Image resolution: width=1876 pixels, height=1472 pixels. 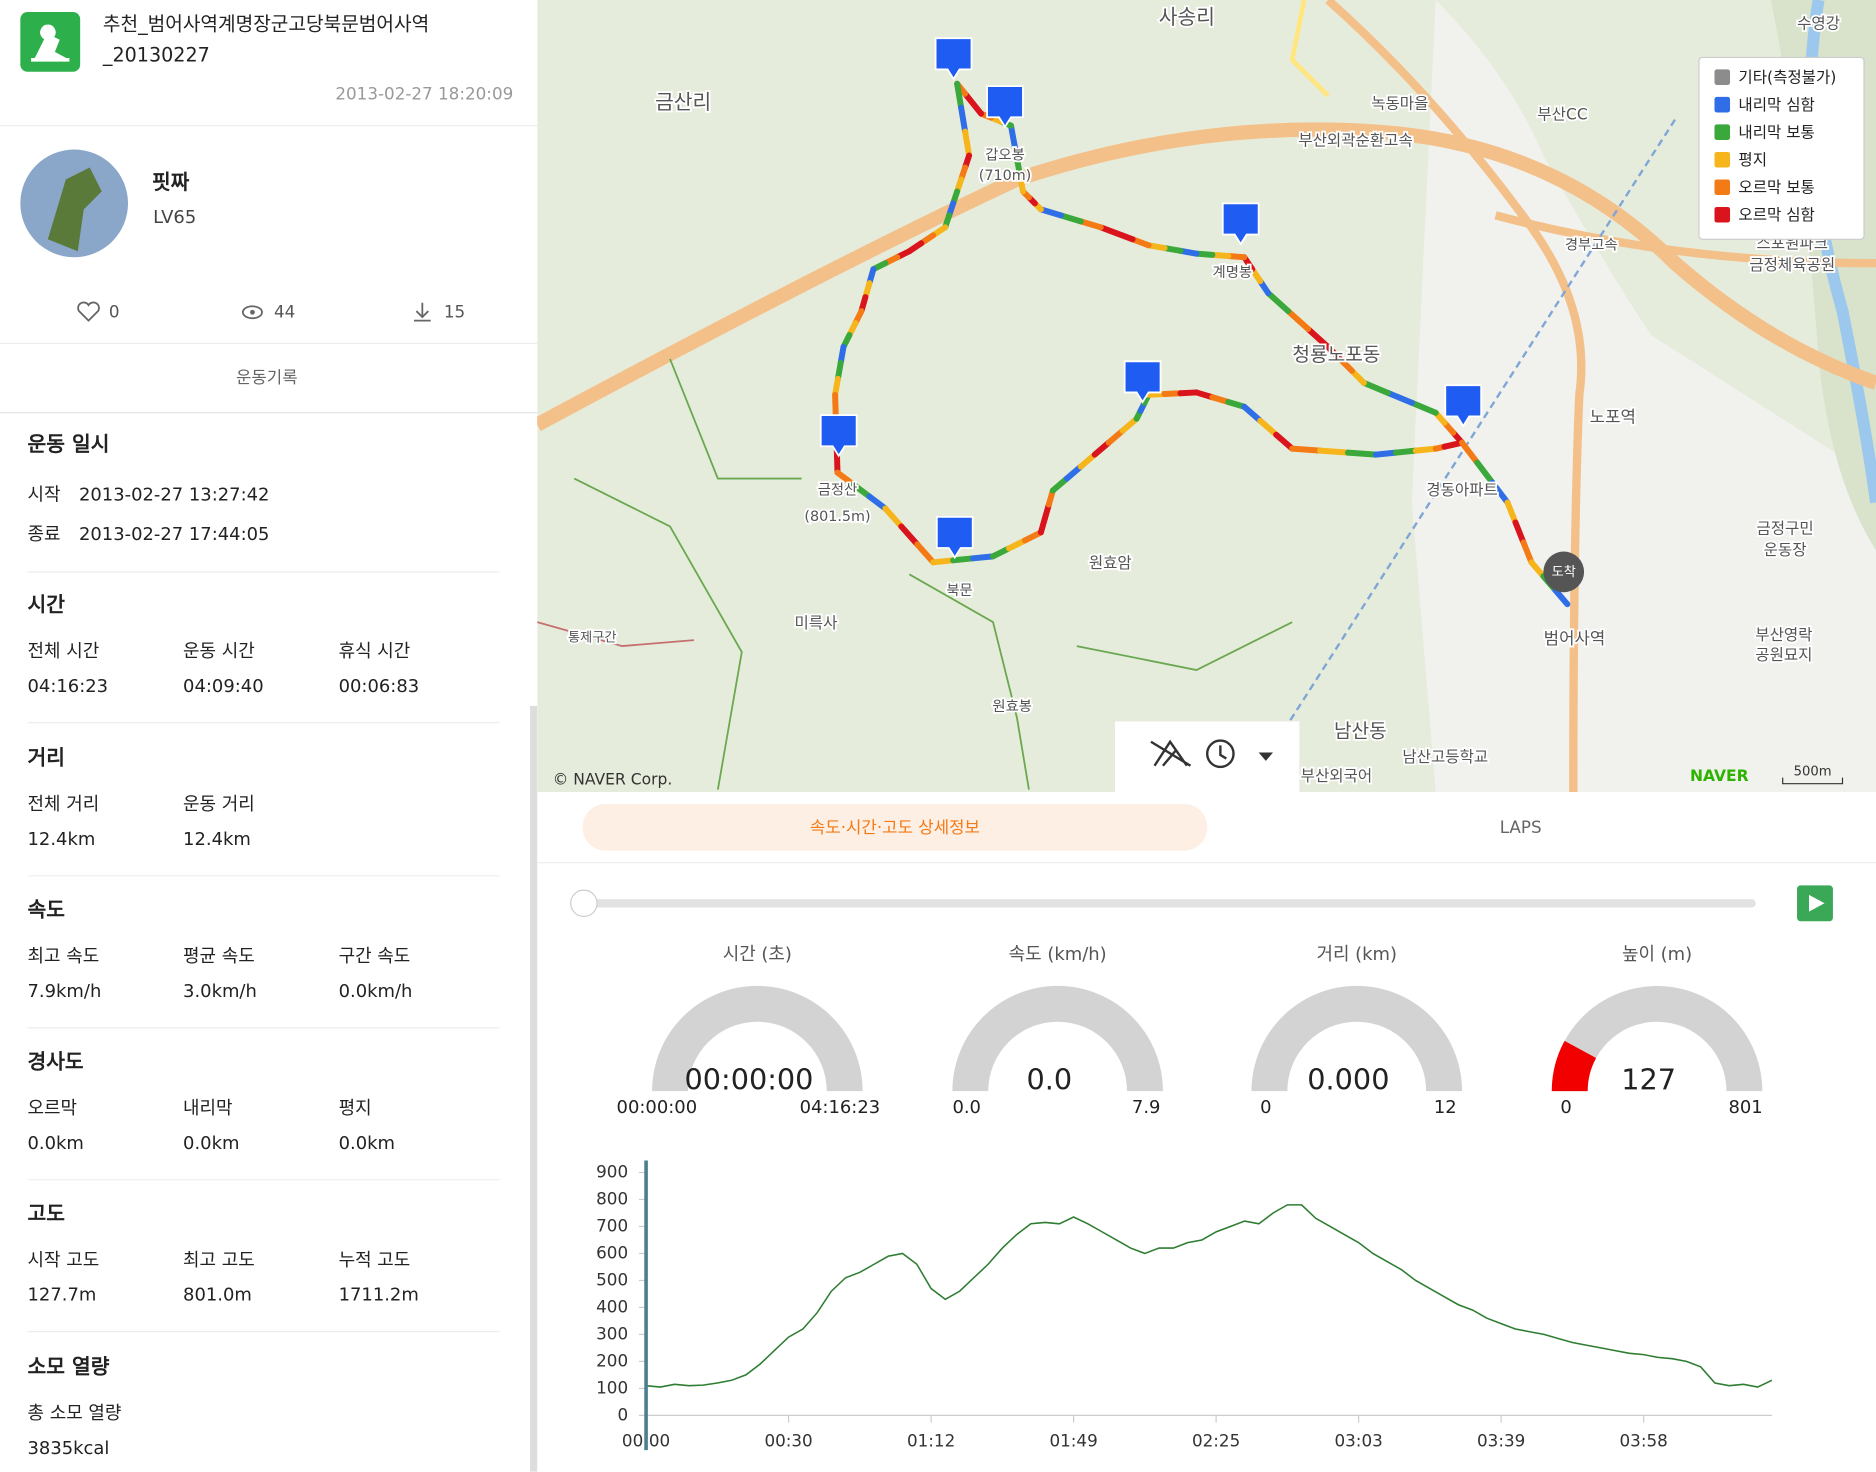 What do you see at coordinates (47, 1213) in the screenshot?
I see `section-title: 고도` at bounding box center [47, 1213].